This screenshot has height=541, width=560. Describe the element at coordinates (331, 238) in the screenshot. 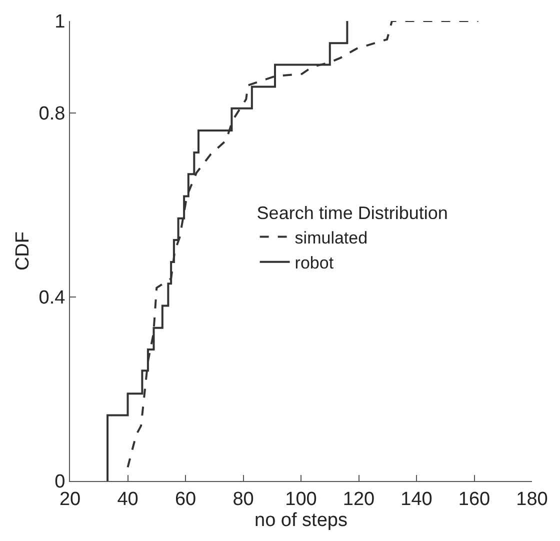

I see `legend-label: simulated` at that location.